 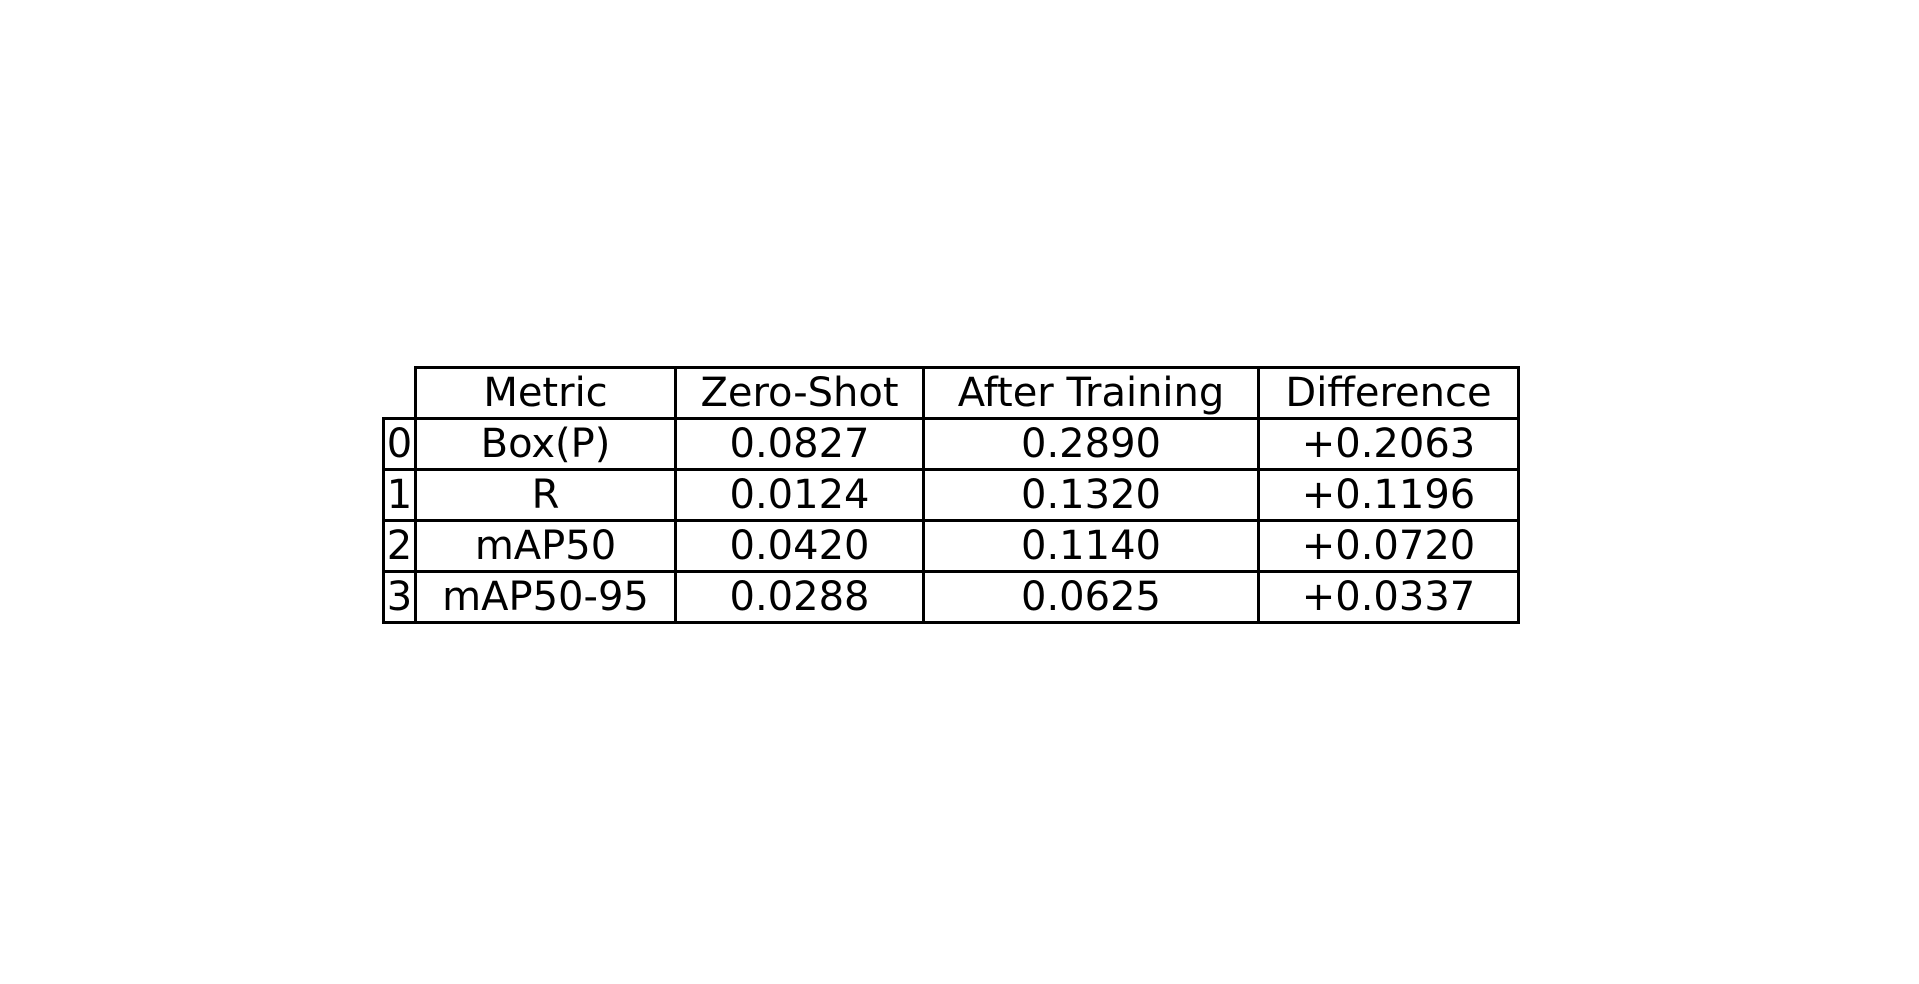 I want to click on row-index: 3, so click(x=399, y=597).